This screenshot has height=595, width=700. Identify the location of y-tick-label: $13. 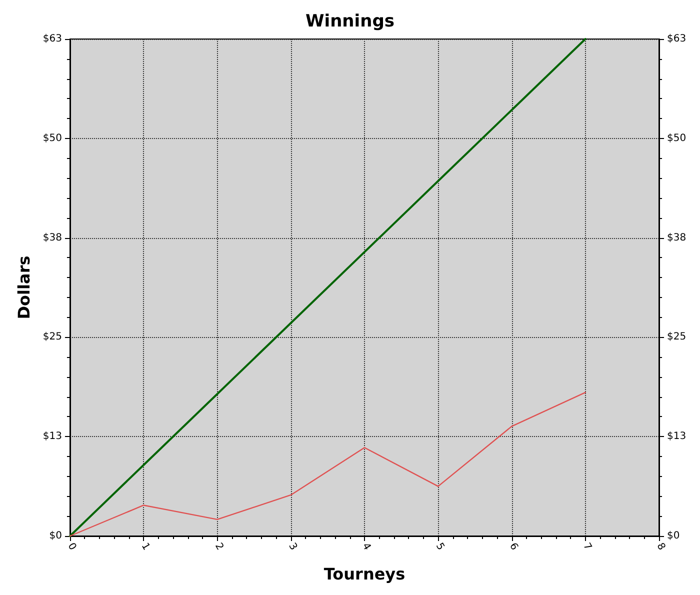
(52, 436).